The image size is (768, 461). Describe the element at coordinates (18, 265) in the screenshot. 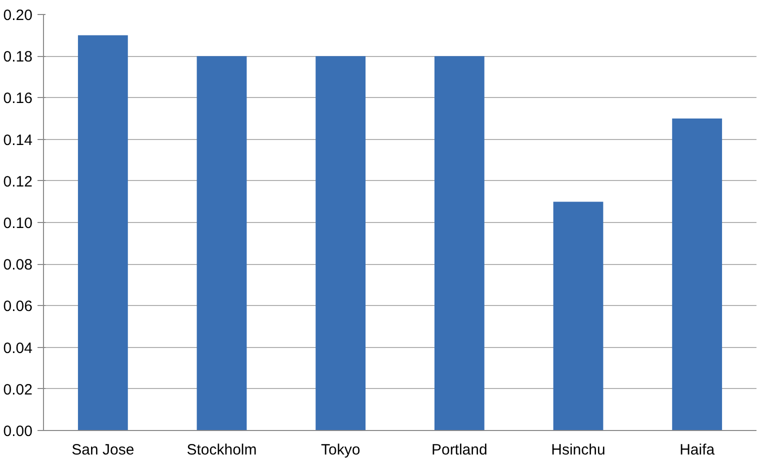

I see `y-tick-label: 0.08` at that location.